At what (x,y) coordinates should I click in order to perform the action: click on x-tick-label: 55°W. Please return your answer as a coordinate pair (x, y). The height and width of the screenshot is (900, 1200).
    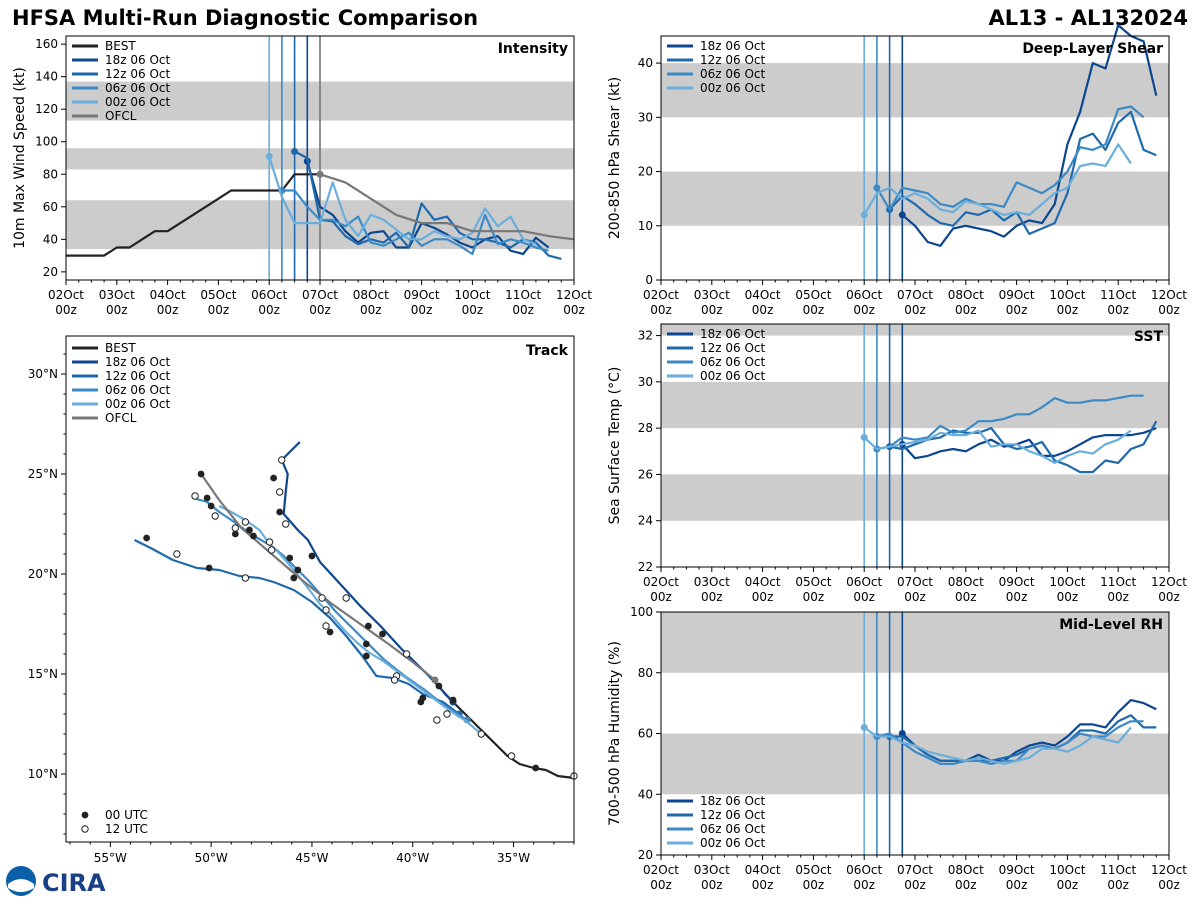
    Looking at the image, I should click on (110, 858).